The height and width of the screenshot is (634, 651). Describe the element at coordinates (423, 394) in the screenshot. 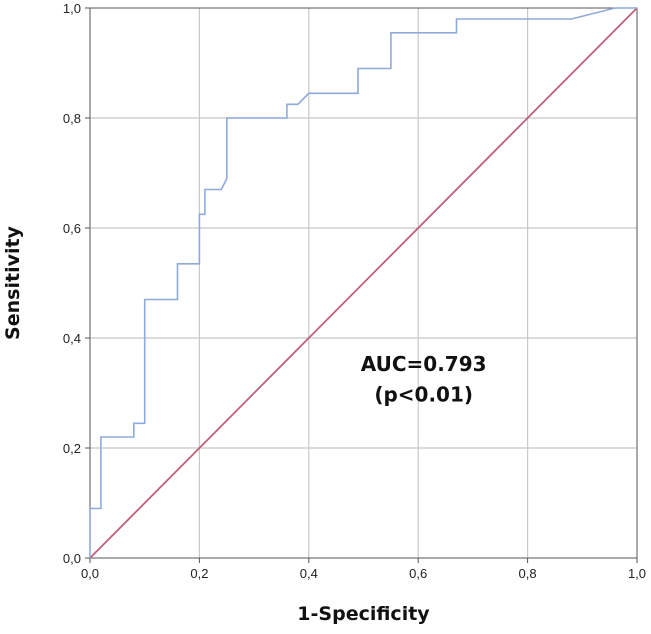

I see `p-value-annotation: (p<0.01)` at that location.